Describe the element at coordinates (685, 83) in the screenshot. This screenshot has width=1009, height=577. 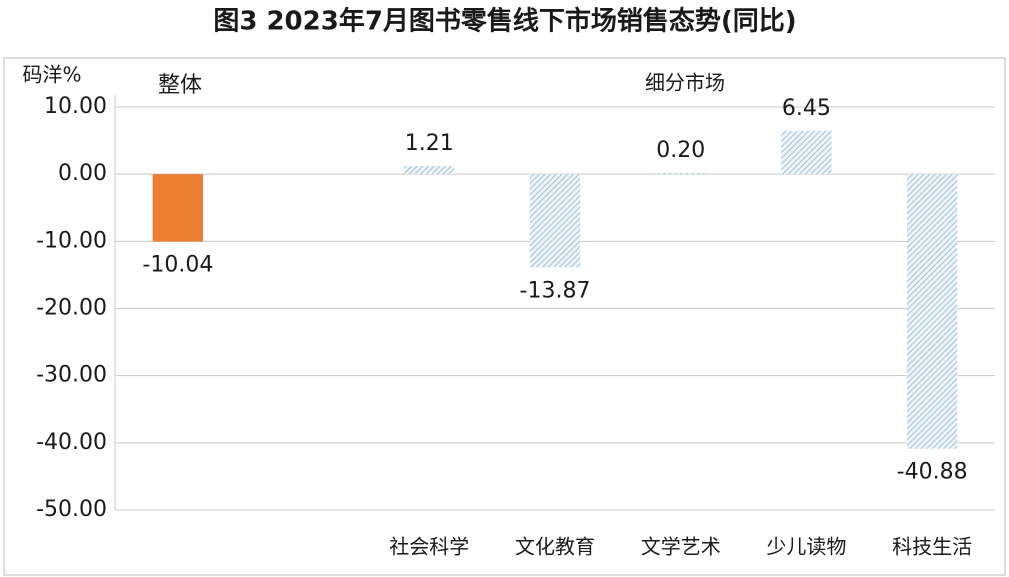
I see `annotation: 细分市场` at that location.